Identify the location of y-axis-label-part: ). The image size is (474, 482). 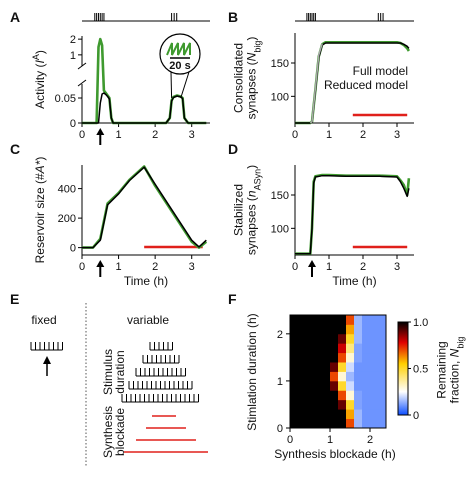
(40, 159).